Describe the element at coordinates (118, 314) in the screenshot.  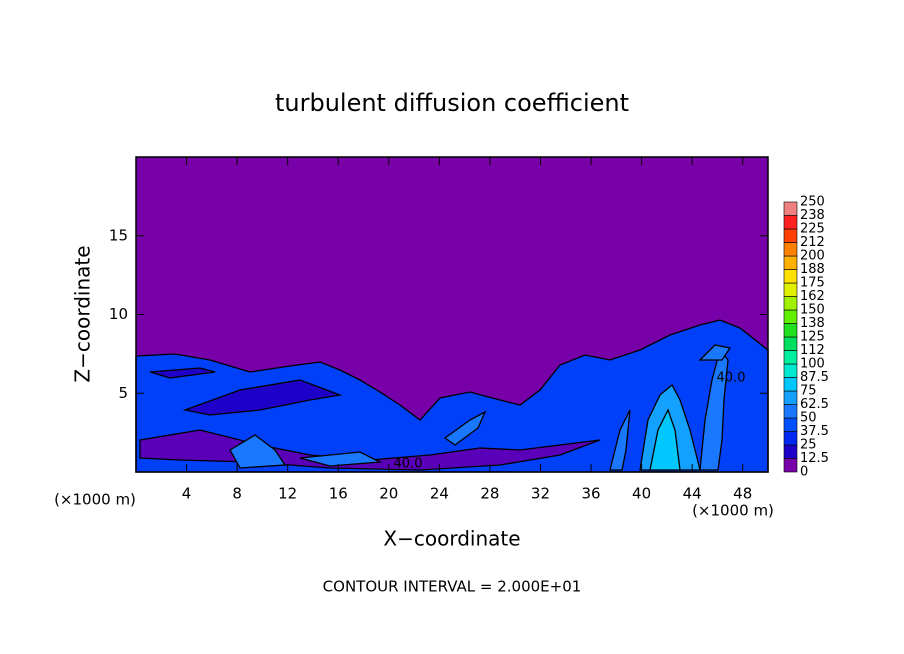
I see `y-tick-label: 10` at that location.